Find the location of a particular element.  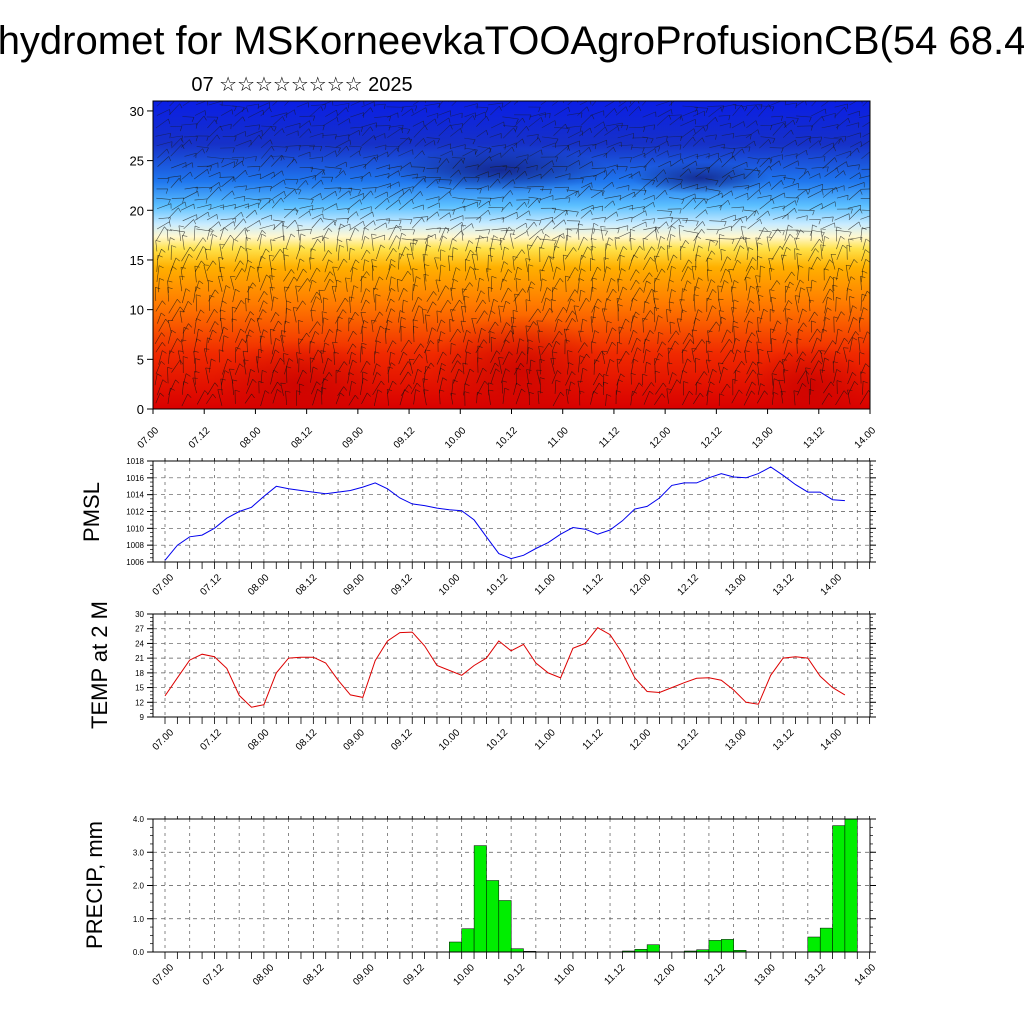

pmsl-xtick-label: 07.00 is located at coordinates (164, 585).